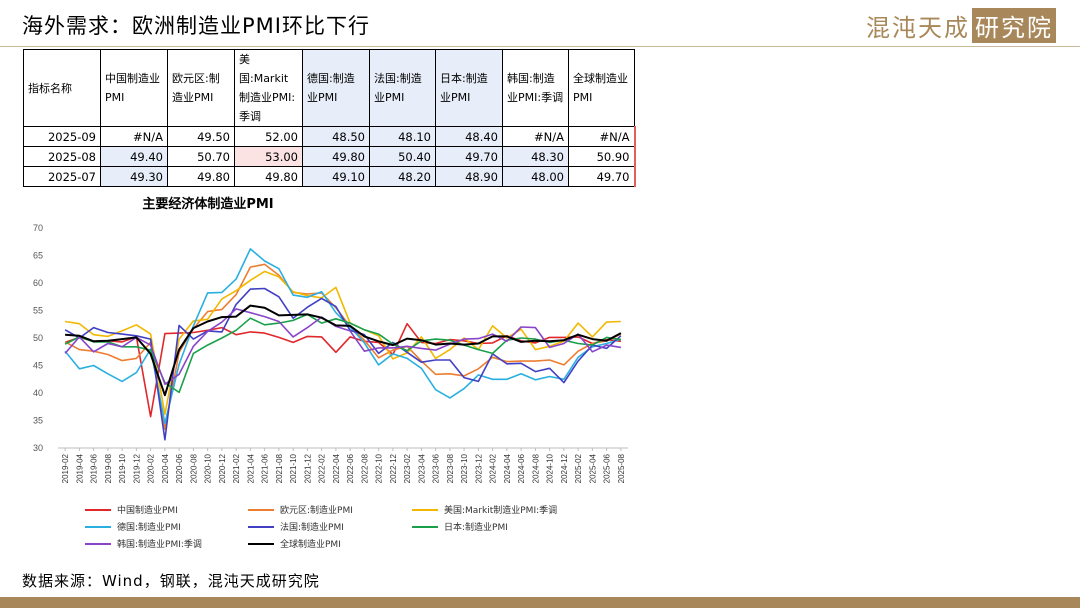 Image resolution: width=1080 pixels, height=608 pixels. What do you see at coordinates (336, 136) in the screenshot?
I see `table-cell: 48.50` at bounding box center [336, 136].